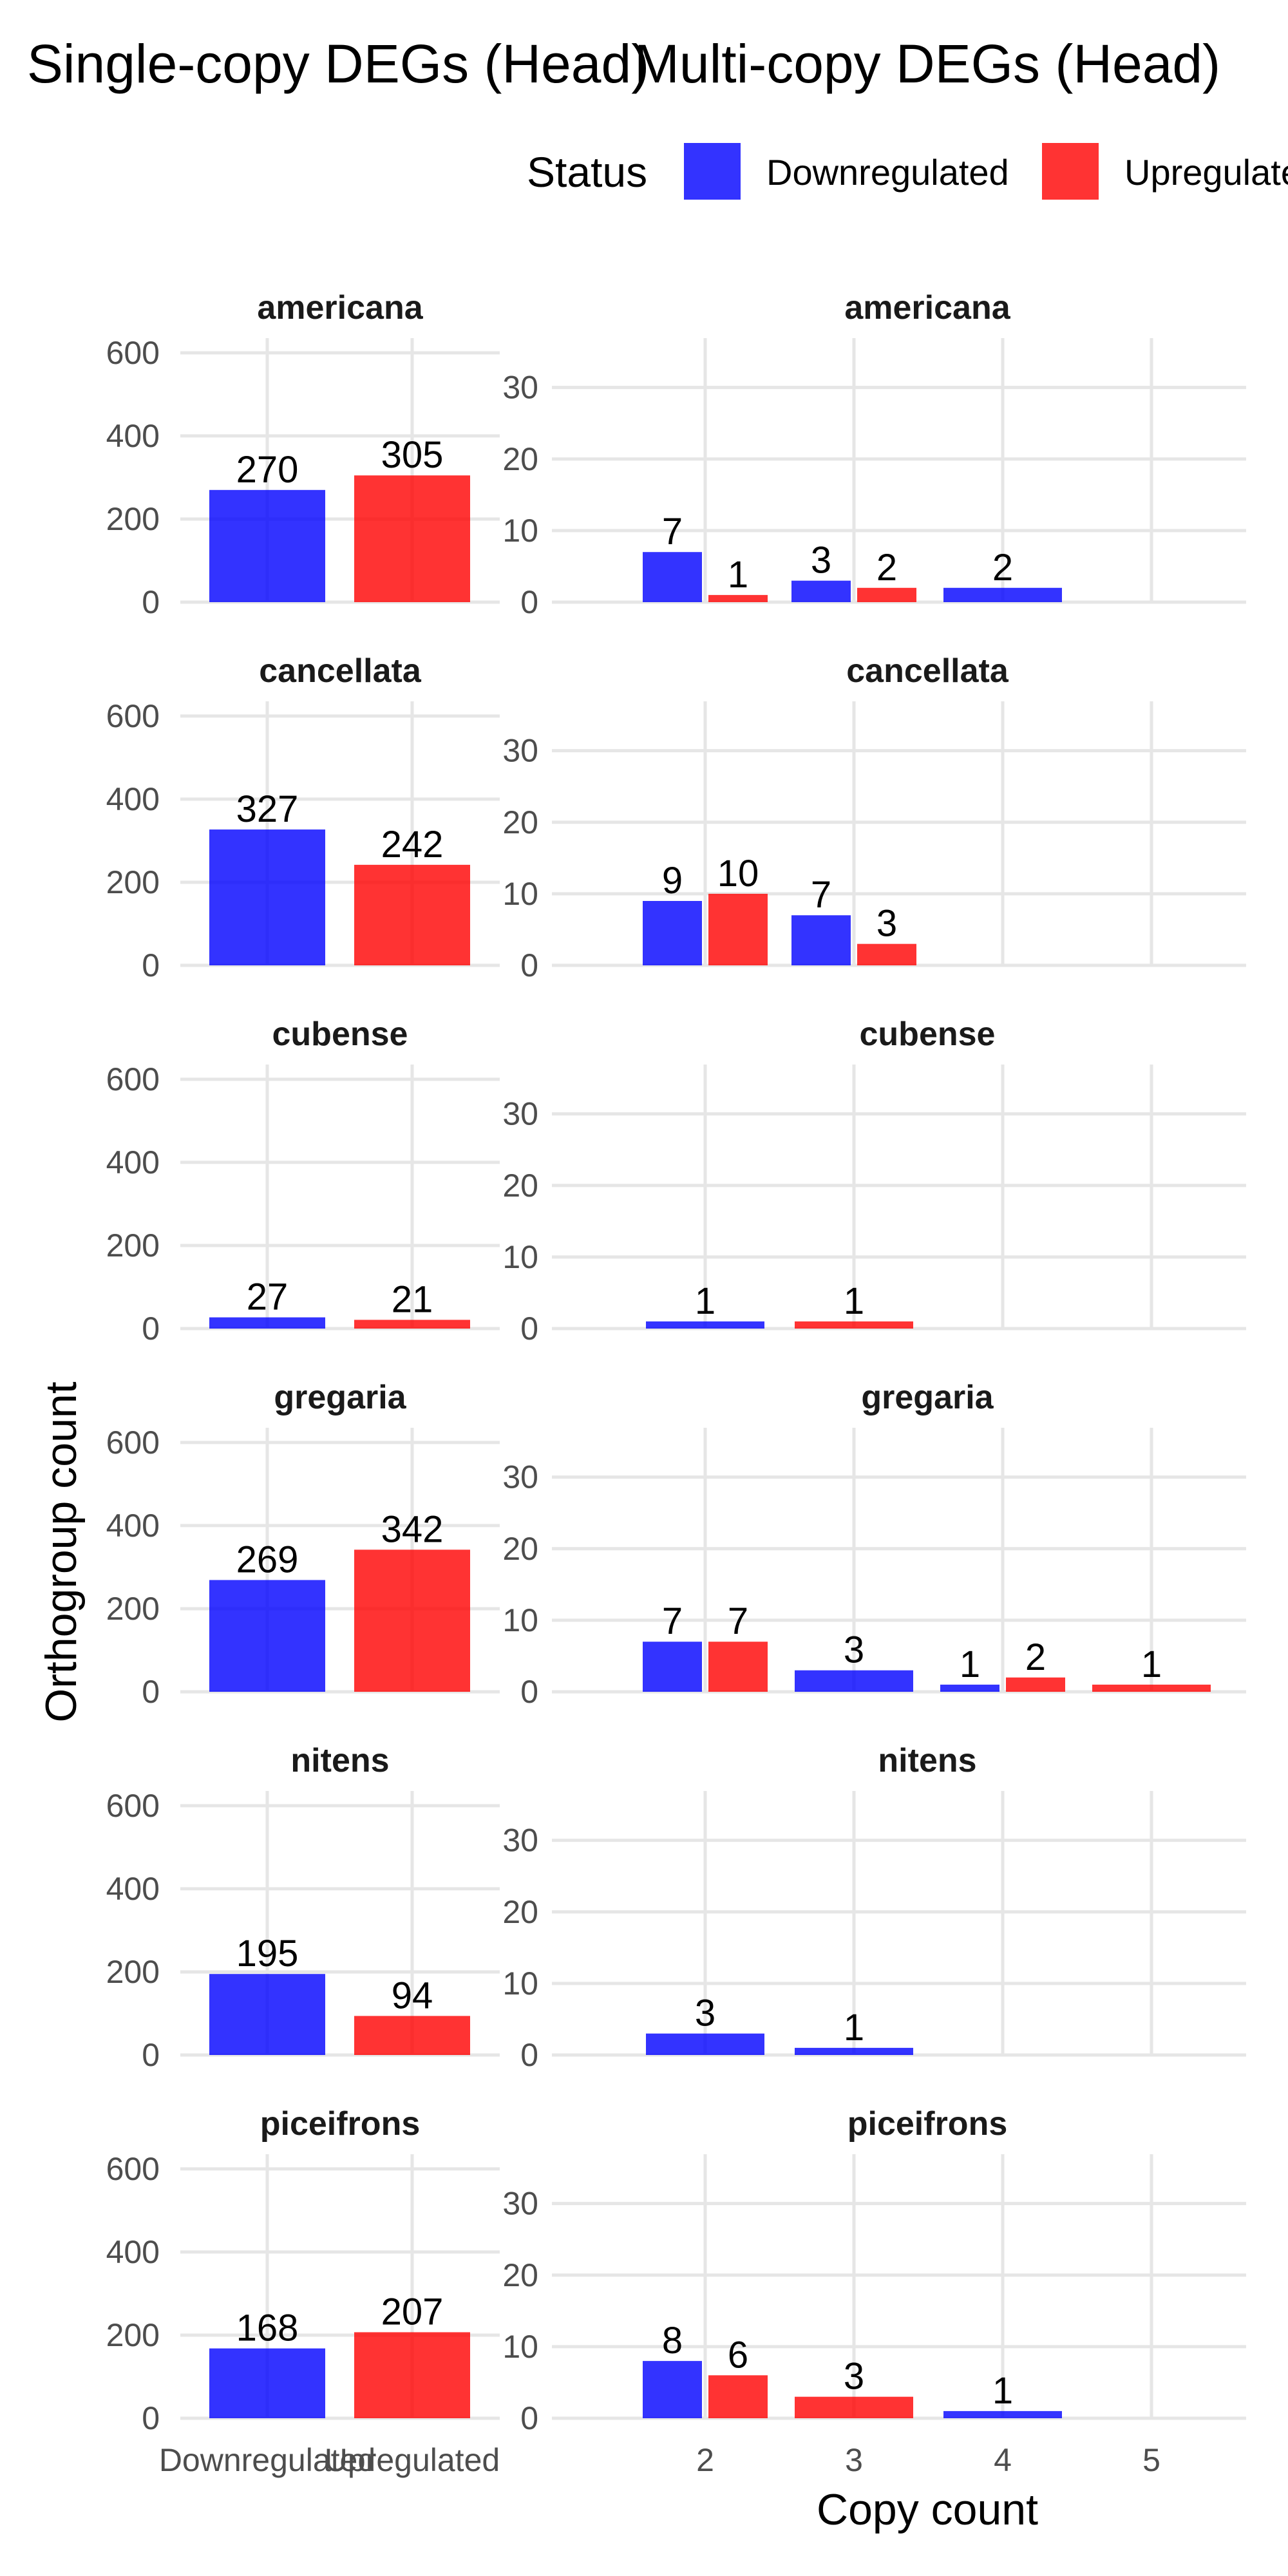 This screenshot has width=1288, height=2576. What do you see at coordinates (738, 2355) in the screenshot?
I see `right-bar-value-label: 6` at bounding box center [738, 2355].